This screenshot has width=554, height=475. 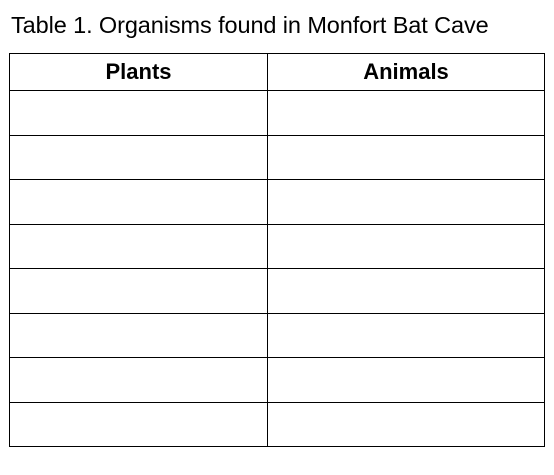 I want to click on header-plants: Plants, so click(x=138, y=72).